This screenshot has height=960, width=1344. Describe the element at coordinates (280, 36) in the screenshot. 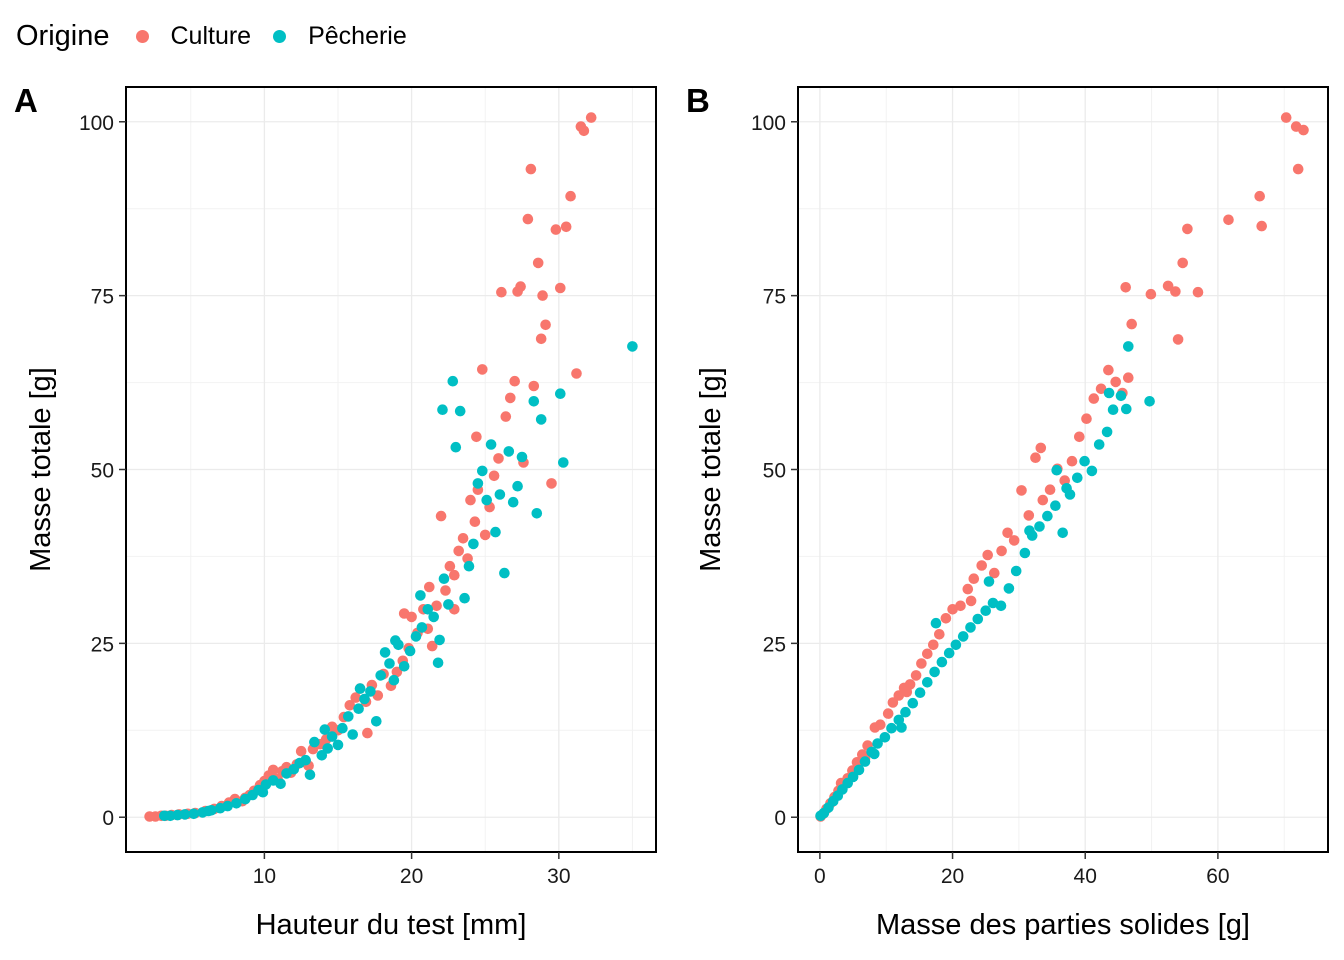

I see `legend-dot-pecherie` at that location.